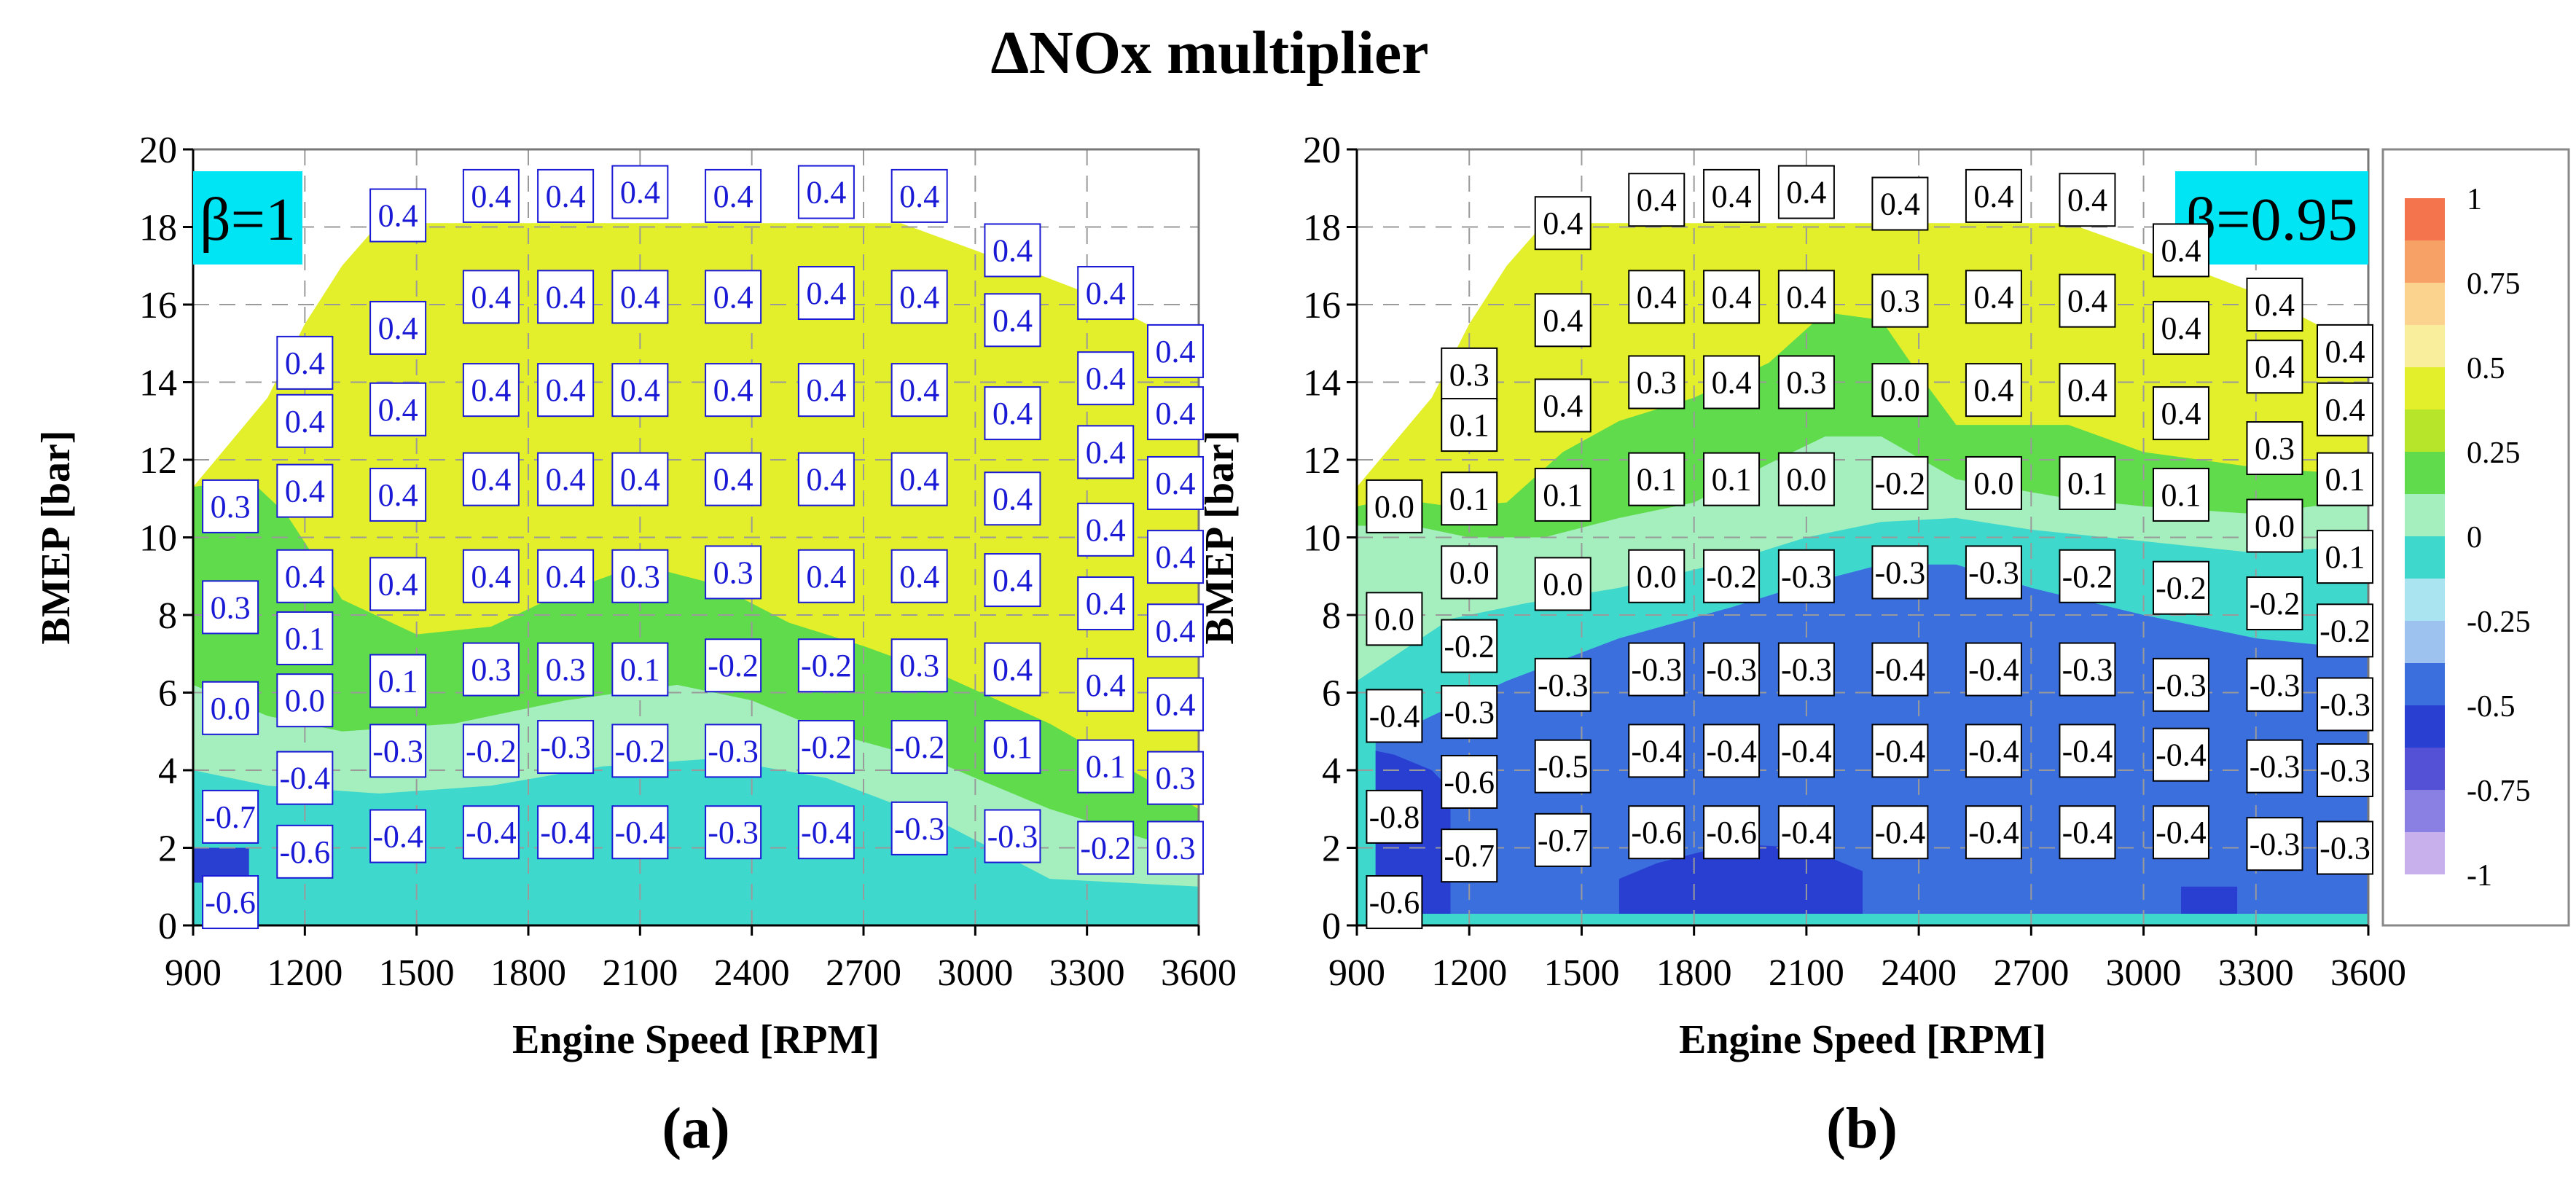 The image size is (2576, 1187). Describe the element at coordinates (2479, 876) in the screenshot. I see `colorbar-tick-label: -1` at that location.